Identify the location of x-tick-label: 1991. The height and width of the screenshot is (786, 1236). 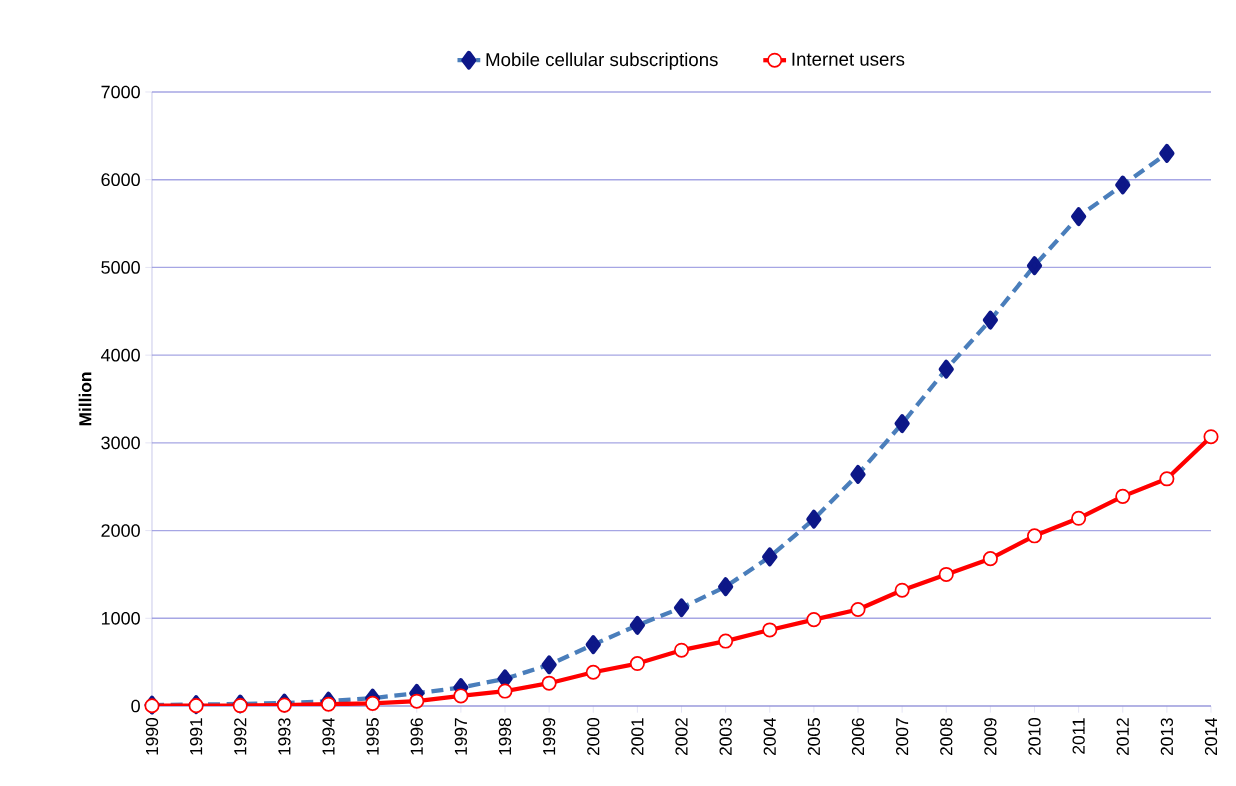
(196, 736).